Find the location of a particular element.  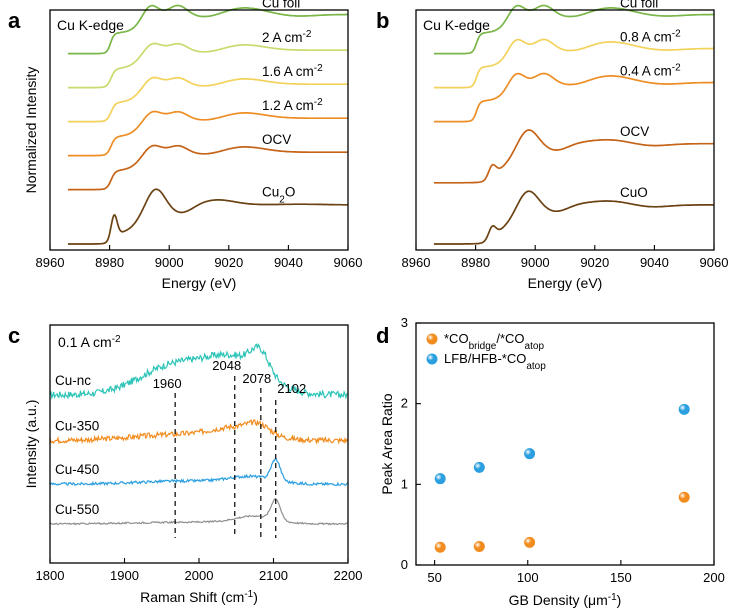

x-axis-label: Raman Shift (cm-1) is located at coordinates (199, 597).